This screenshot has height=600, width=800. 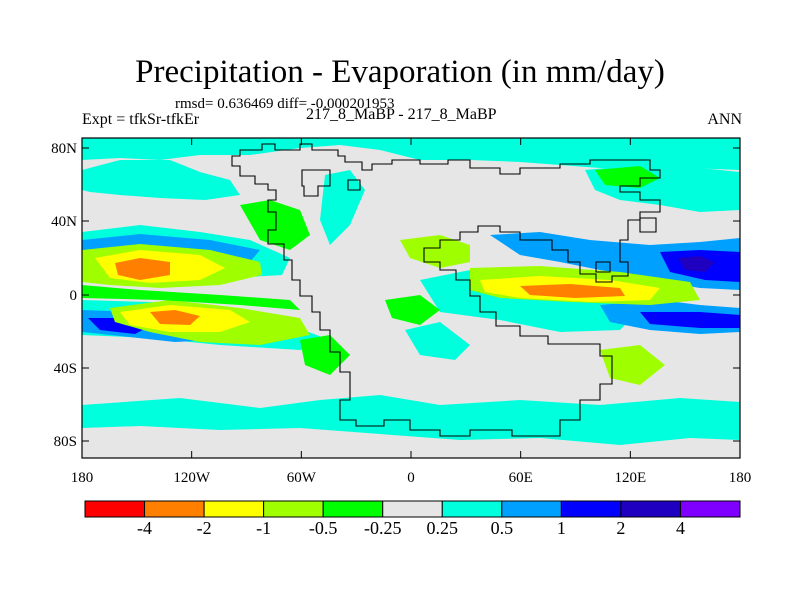 I want to click on contour-blue-eastsouthpacific, so click(x=690, y=320).